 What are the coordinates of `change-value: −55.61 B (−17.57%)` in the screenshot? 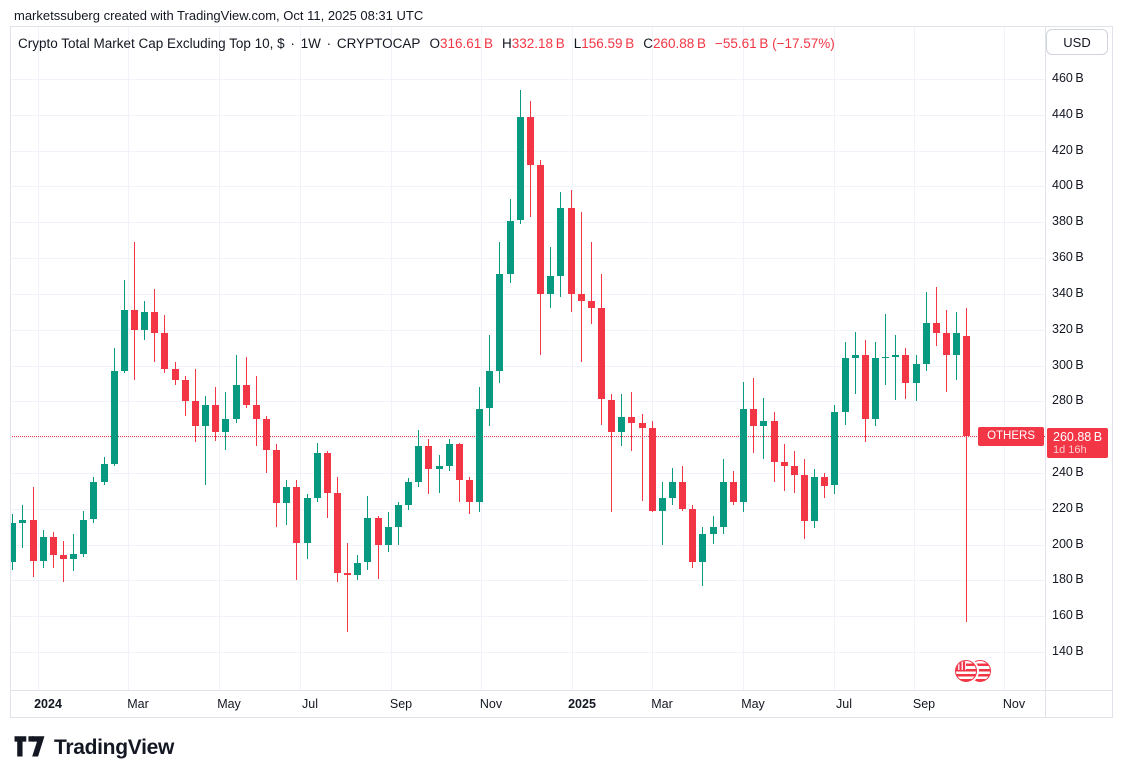 It's located at (774, 43).